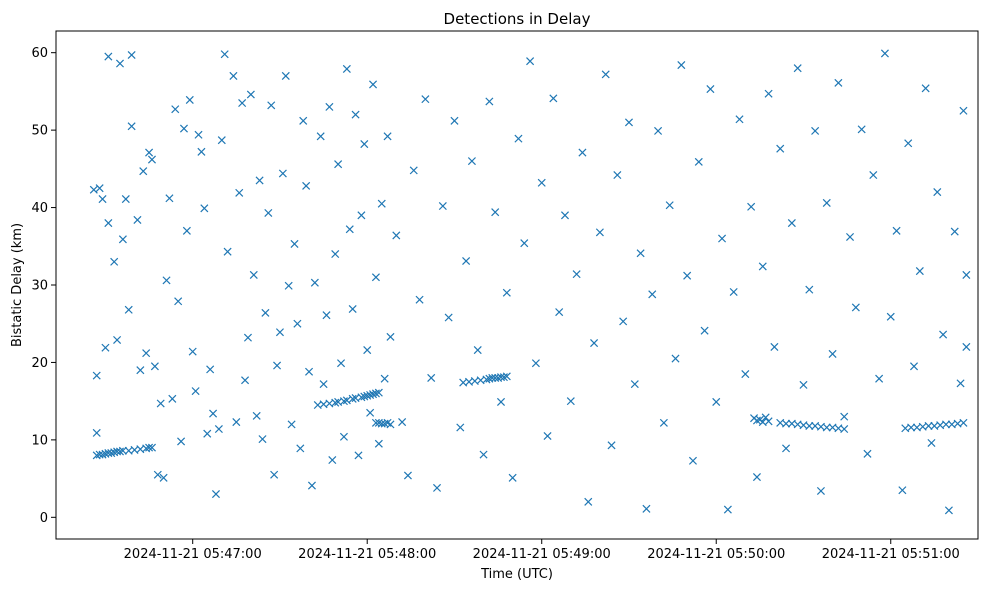  What do you see at coordinates (43, 286) in the screenshot?
I see `y-axis: 0 10 20 30 40 50 60` at bounding box center [43, 286].